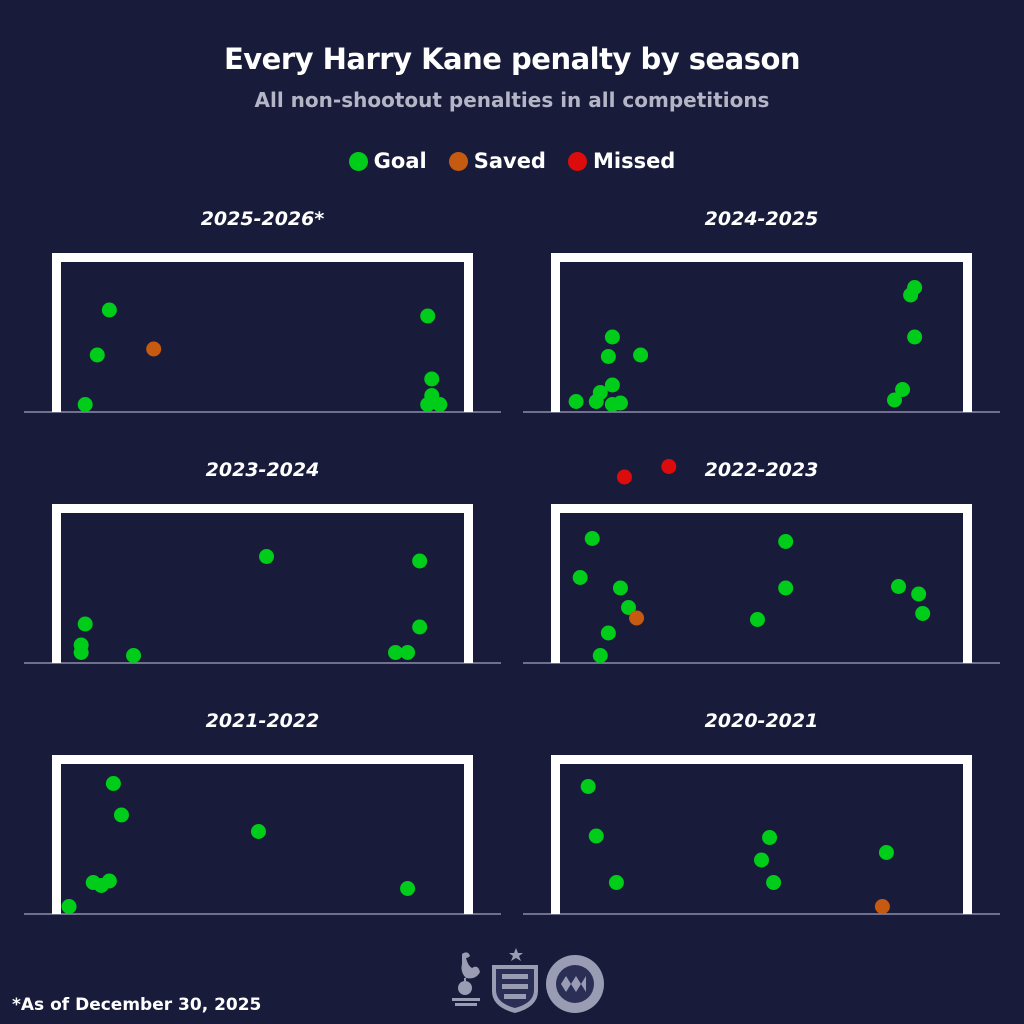 The height and width of the screenshot is (1024, 1024). Describe the element at coordinates (263, 219) in the screenshot. I see `panel-title: 2025-2026*` at that location.